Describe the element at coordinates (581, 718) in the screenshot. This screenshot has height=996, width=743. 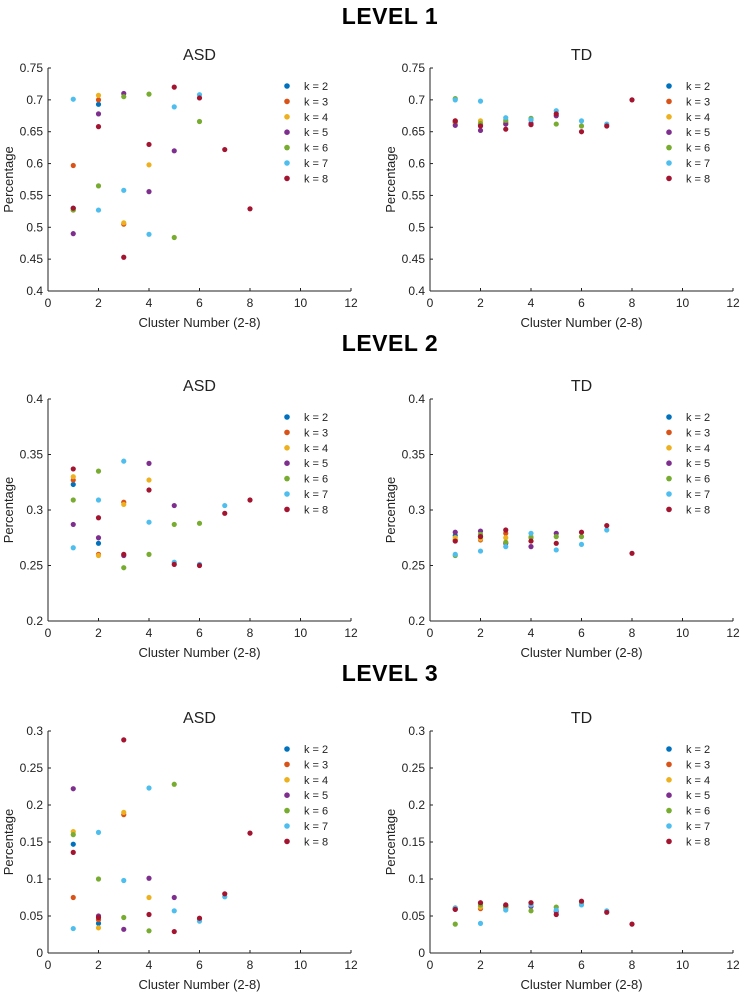
I see `chart-title: TD` at that location.